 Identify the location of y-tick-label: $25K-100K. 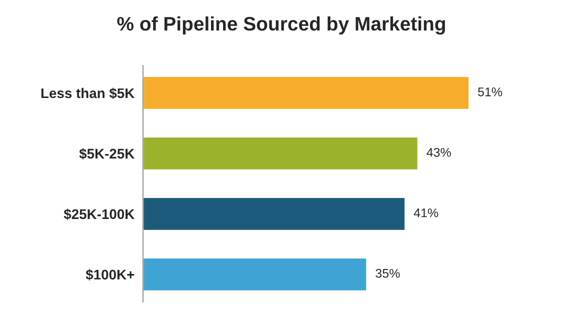
(99, 214).